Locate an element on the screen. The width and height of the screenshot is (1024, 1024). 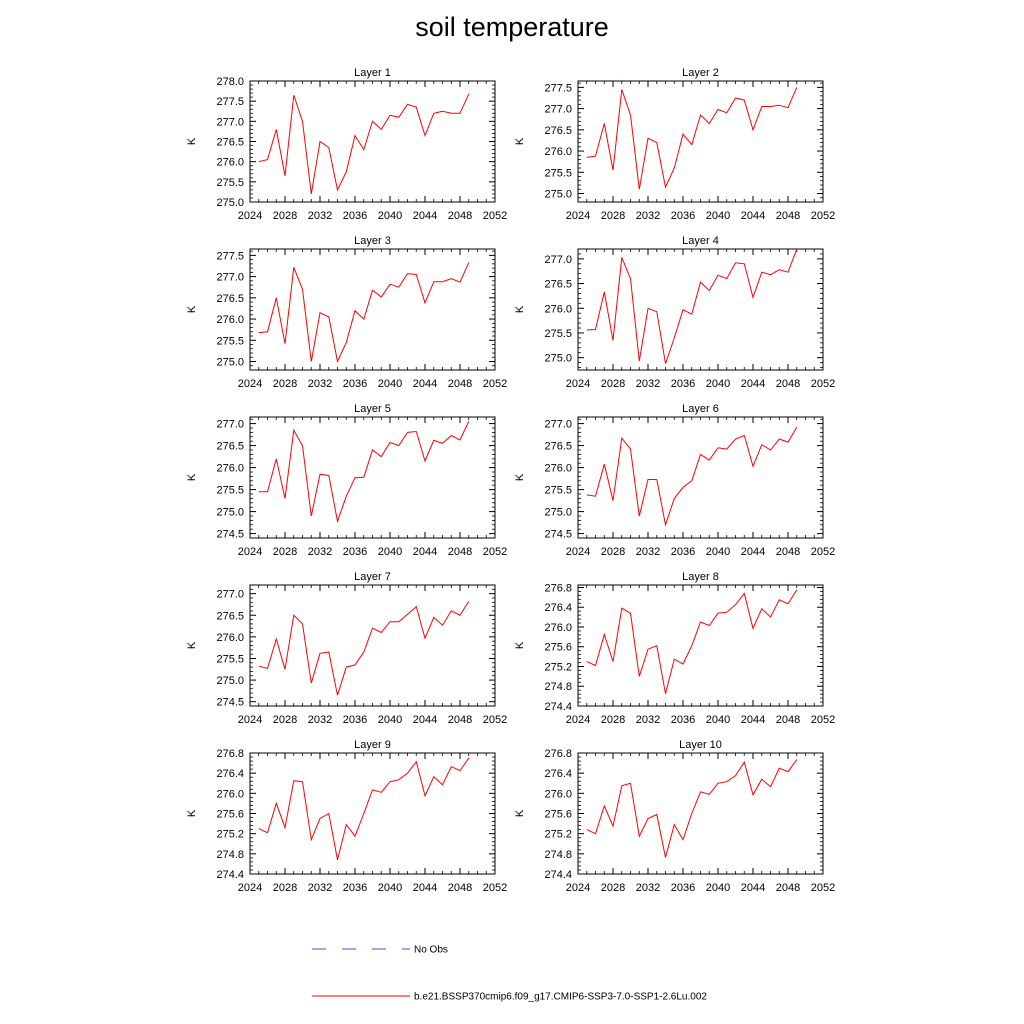
panel-title: Layer 10 is located at coordinates (700, 745).